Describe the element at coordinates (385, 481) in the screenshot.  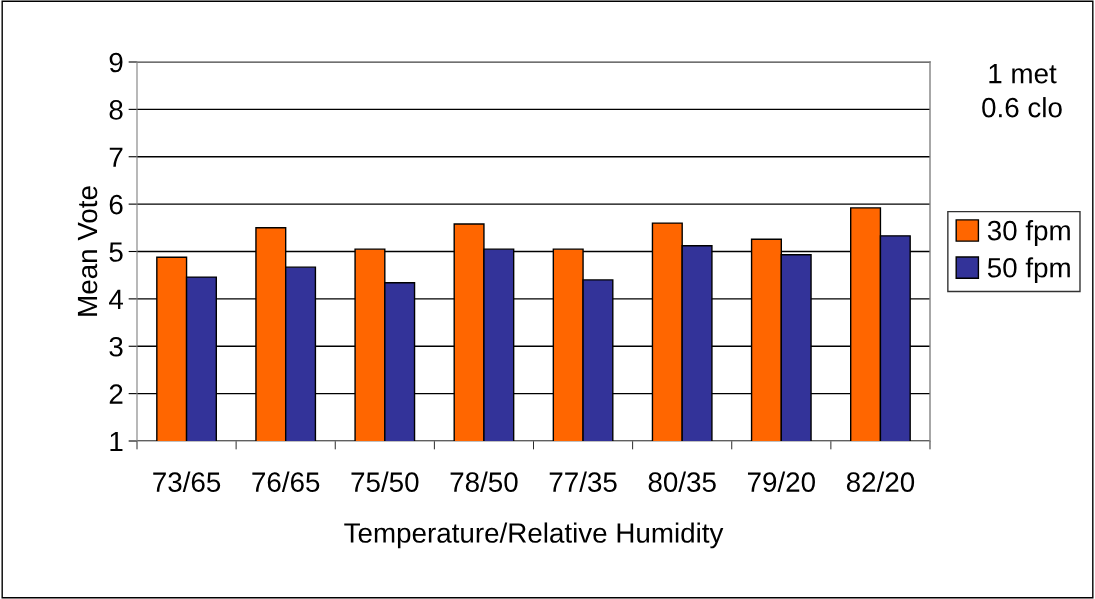
I see `x-tick-label: 75/50` at that location.